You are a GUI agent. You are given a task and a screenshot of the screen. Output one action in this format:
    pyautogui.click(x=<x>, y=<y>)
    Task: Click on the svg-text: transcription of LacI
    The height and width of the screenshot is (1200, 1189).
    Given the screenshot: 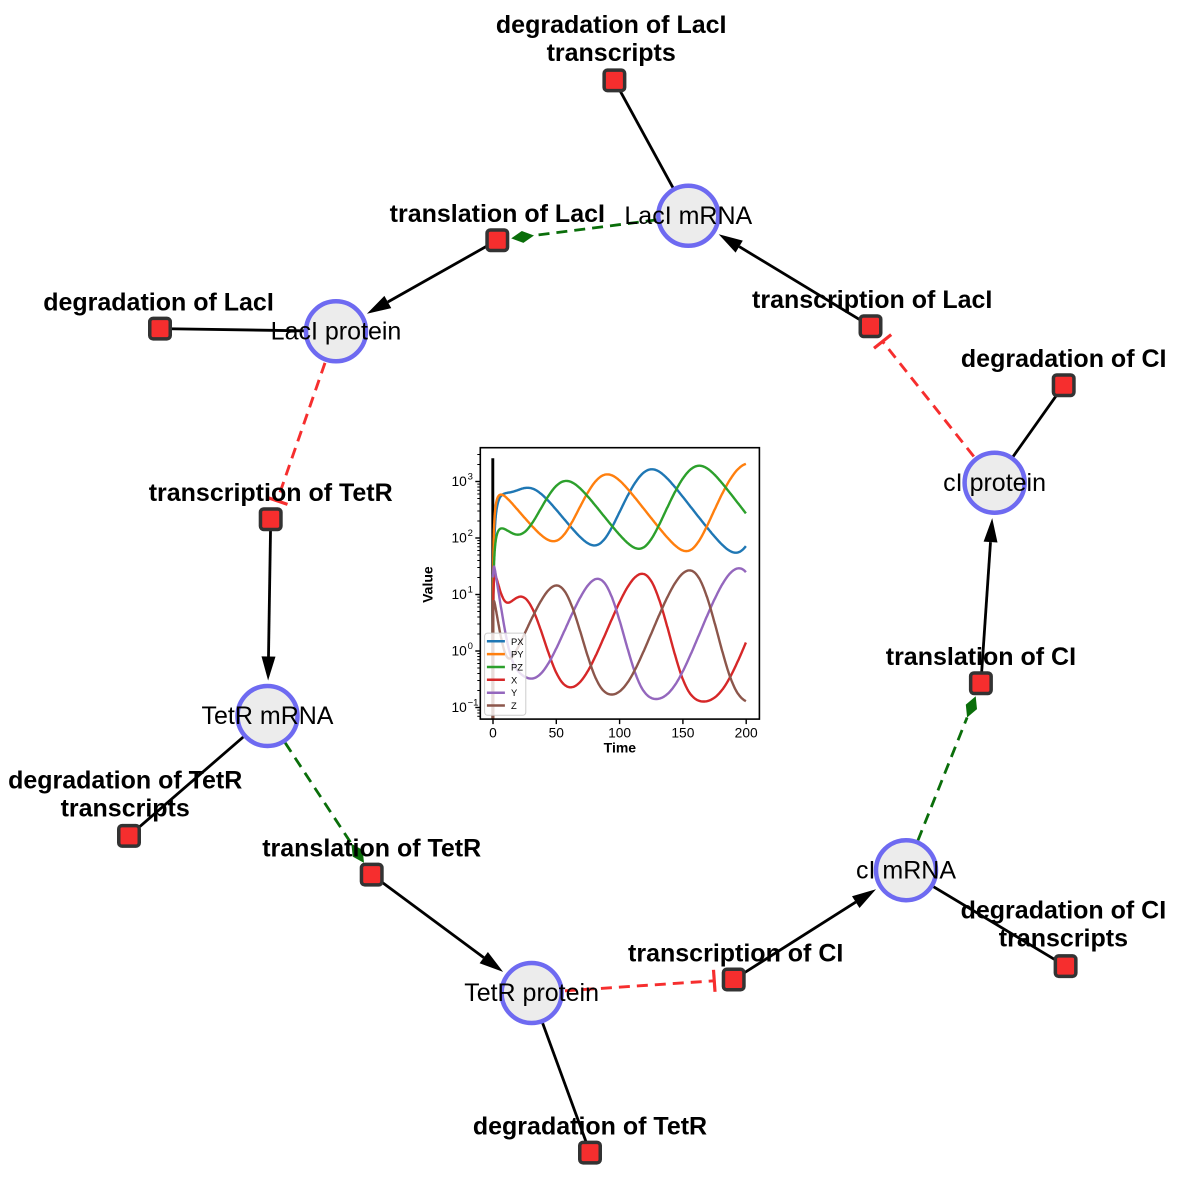 What is the action you would take?
    pyautogui.click(x=872, y=300)
    